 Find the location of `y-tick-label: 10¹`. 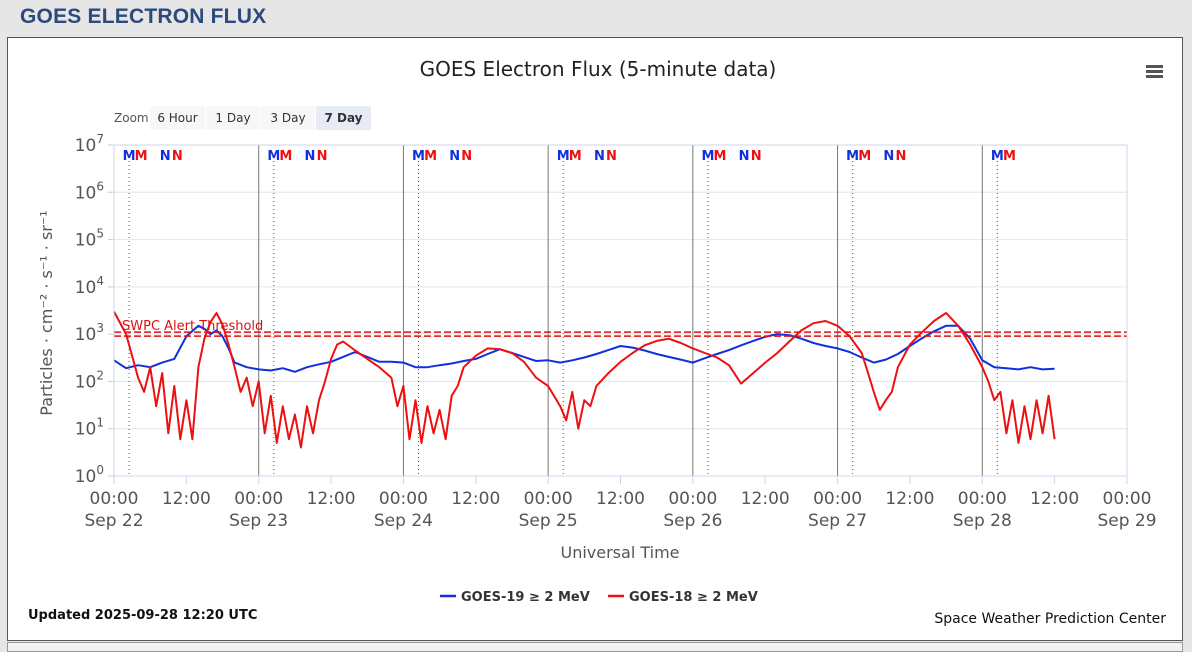

y-tick-label: 10¹ is located at coordinates (89, 428).